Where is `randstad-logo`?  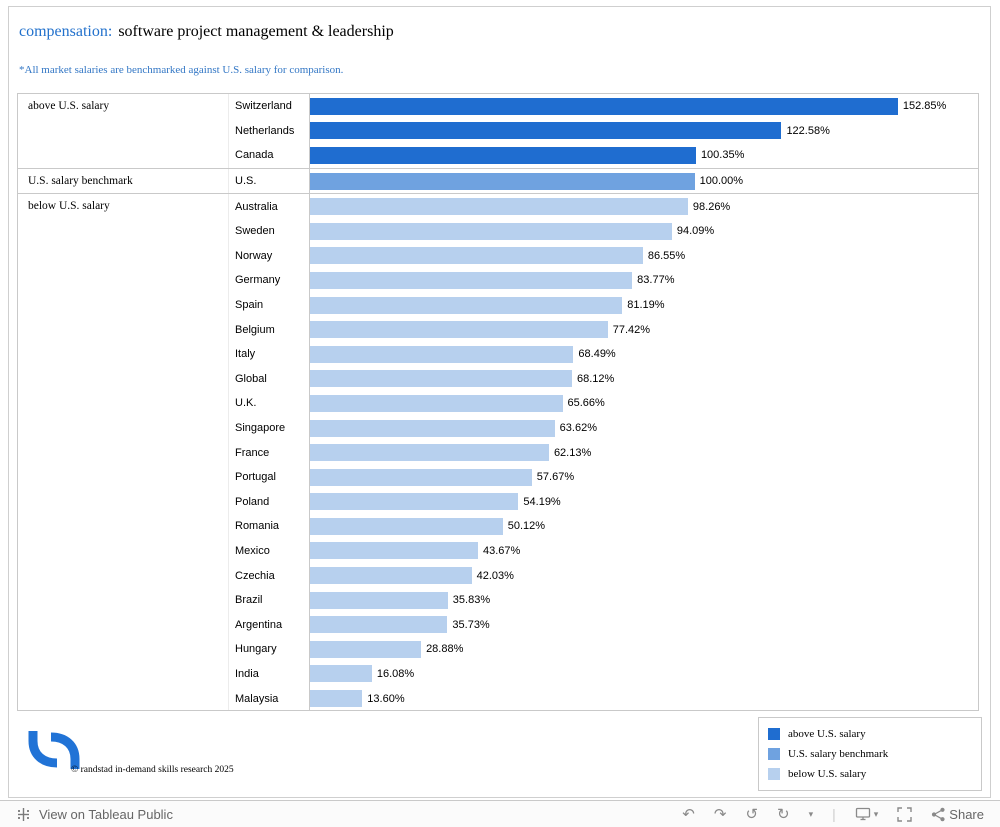 randstad-logo is located at coordinates (54, 750).